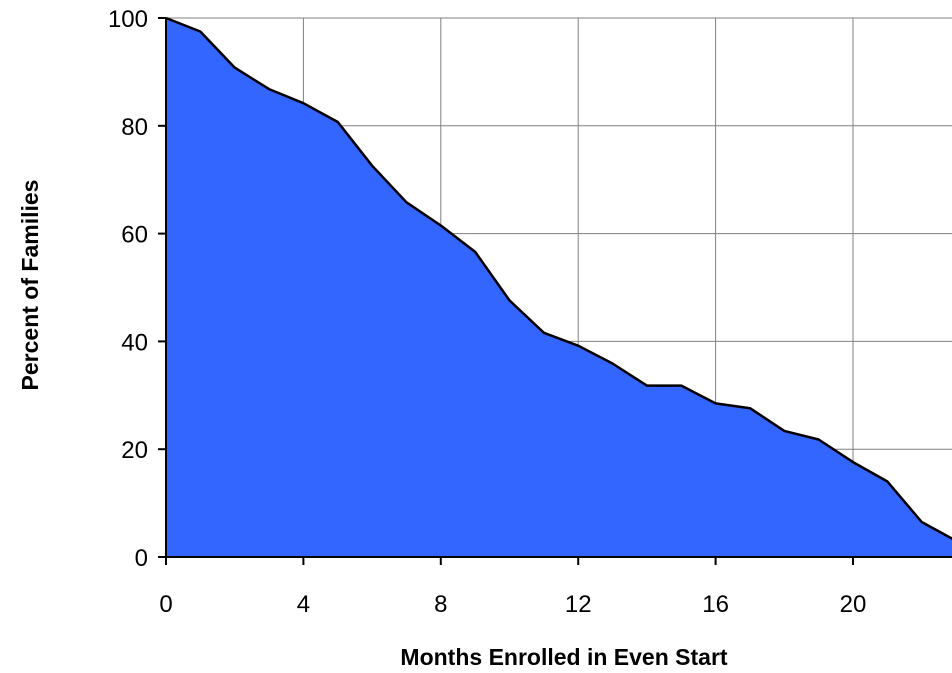 This screenshot has height=673, width=952. I want to click on y-tick-label: 60, so click(134, 235).